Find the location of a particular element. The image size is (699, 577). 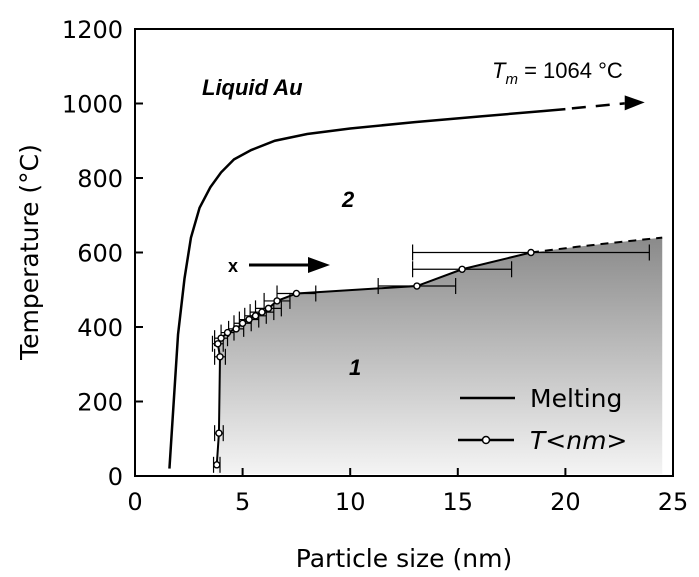

x-tick-label: 5 is located at coordinates (242, 502).